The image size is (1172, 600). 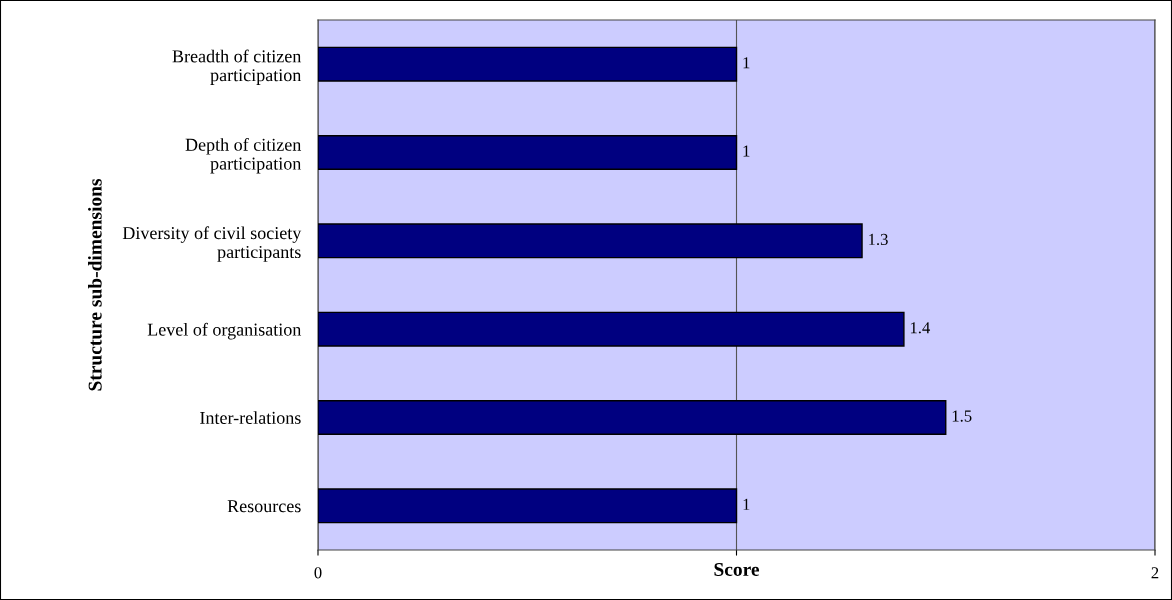 I want to click on y-axis-title: Structure sub-dimensions, so click(x=95, y=284).